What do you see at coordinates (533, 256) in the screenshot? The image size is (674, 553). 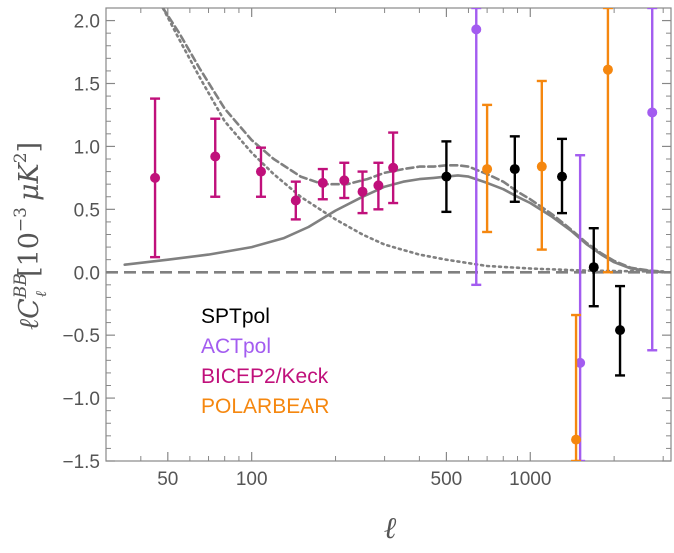 I see `series-sptpol` at bounding box center [533, 256].